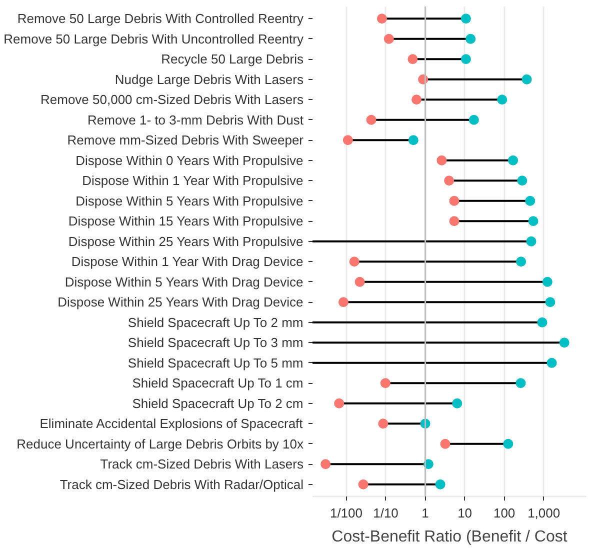 This screenshot has width=604, height=550. What do you see at coordinates (172, 424) in the screenshot?
I see `y-tick-label: Eliminate Accidental Explosions of Spacecraft` at bounding box center [172, 424].